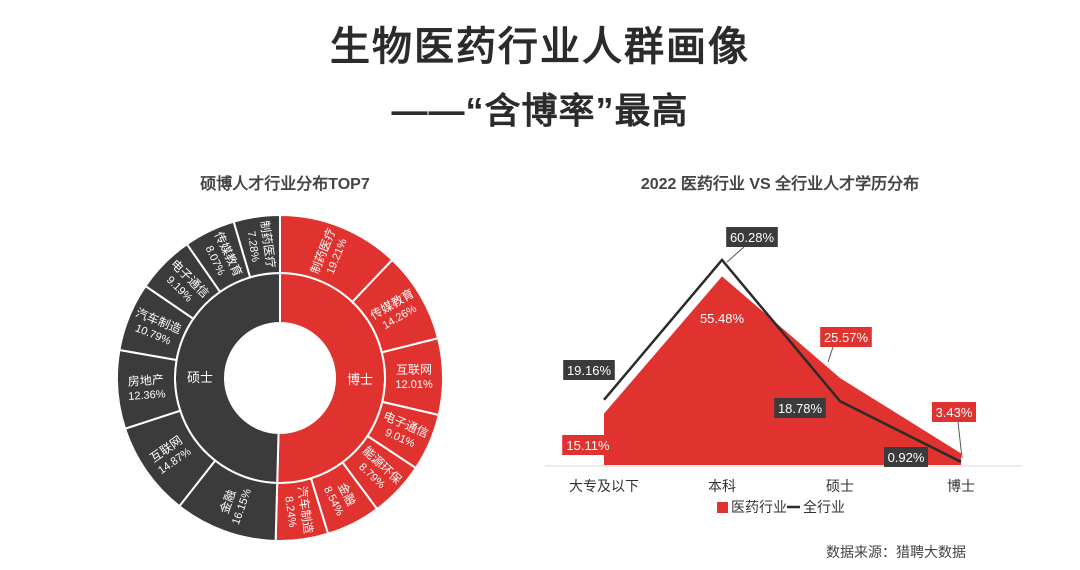 Image resolution: width=1080 pixels, height=570 pixels. Describe the element at coordinates (285, 184) in the screenshot. I see `left-chart-title: 硕博人才行业分布TOP7` at that location.